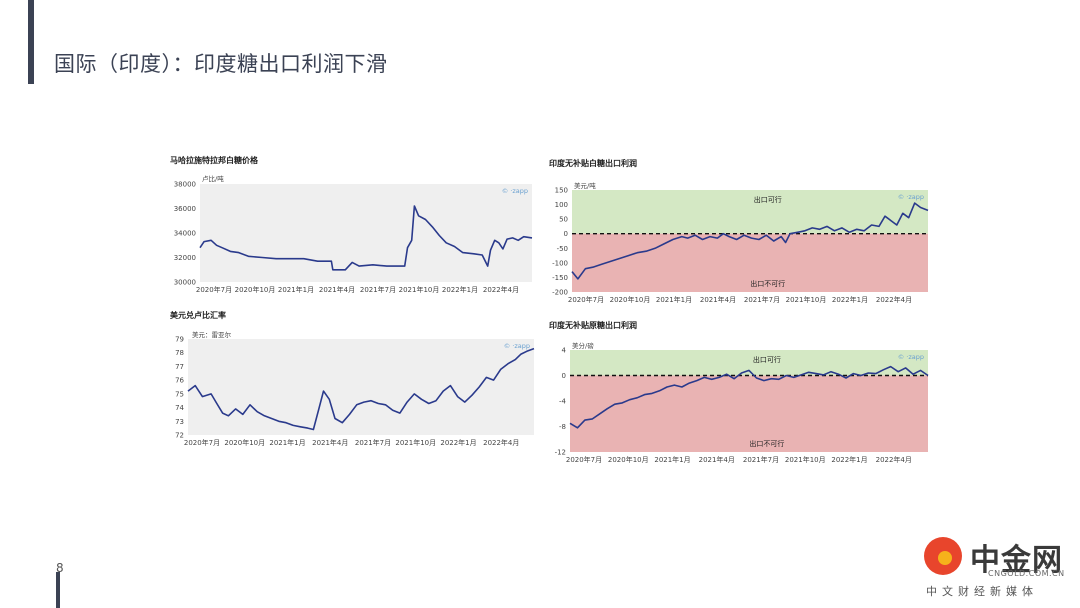 The width and height of the screenshot is (1080, 608). Describe the element at coordinates (762, 299) in the screenshot. I see `chart2-xtick-label: 2021年7月` at that location.